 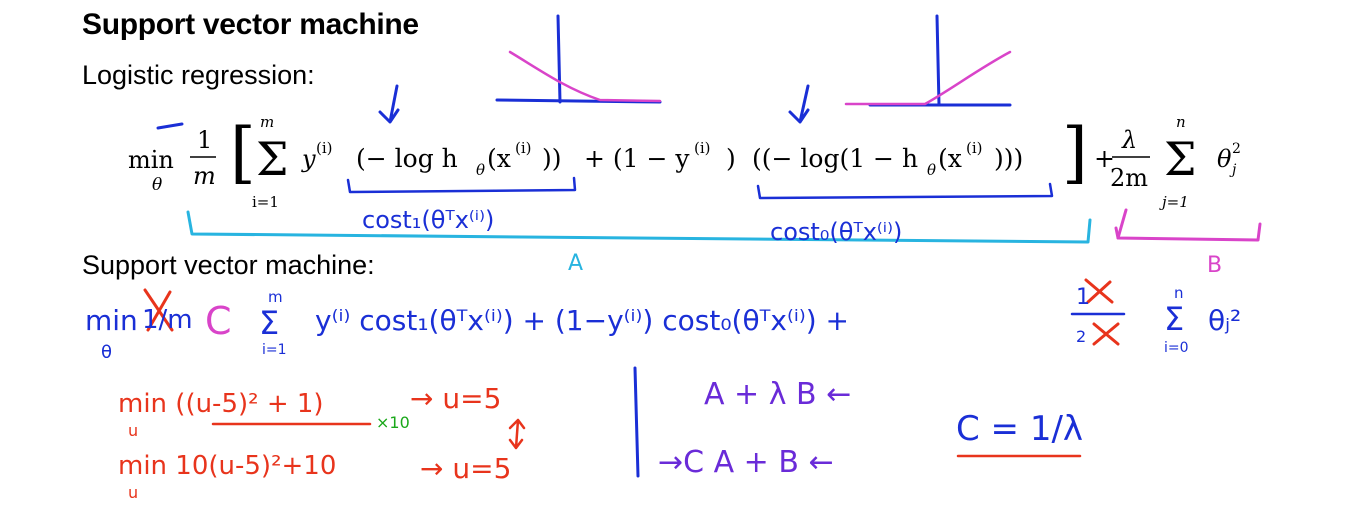 What do you see at coordinates (1122, 224) in the screenshot?
I see `bracket-B-tick` at bounding box center [1122, 224].